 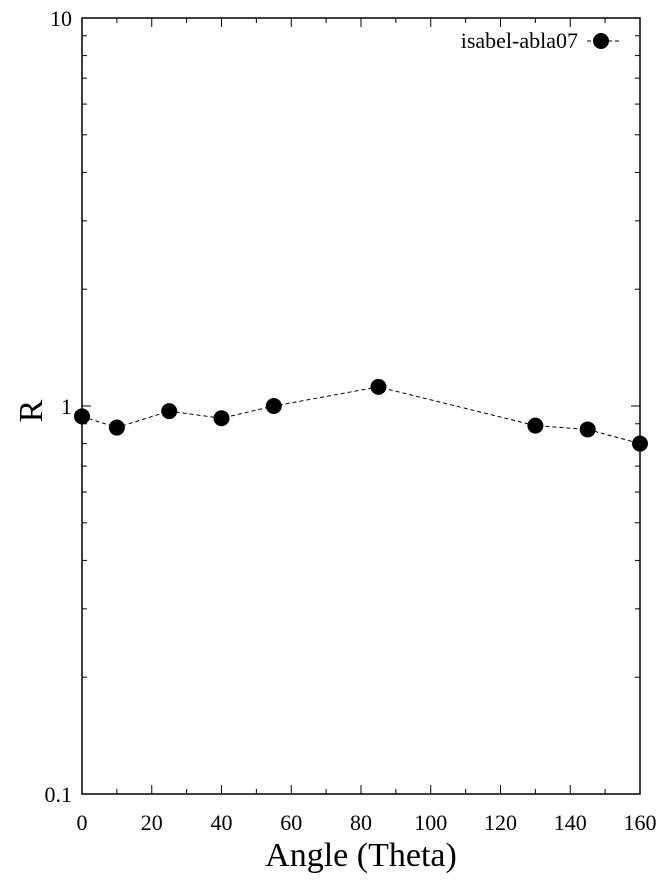 I want to click on x-tick-label: 60, so click(x=291, y=822).